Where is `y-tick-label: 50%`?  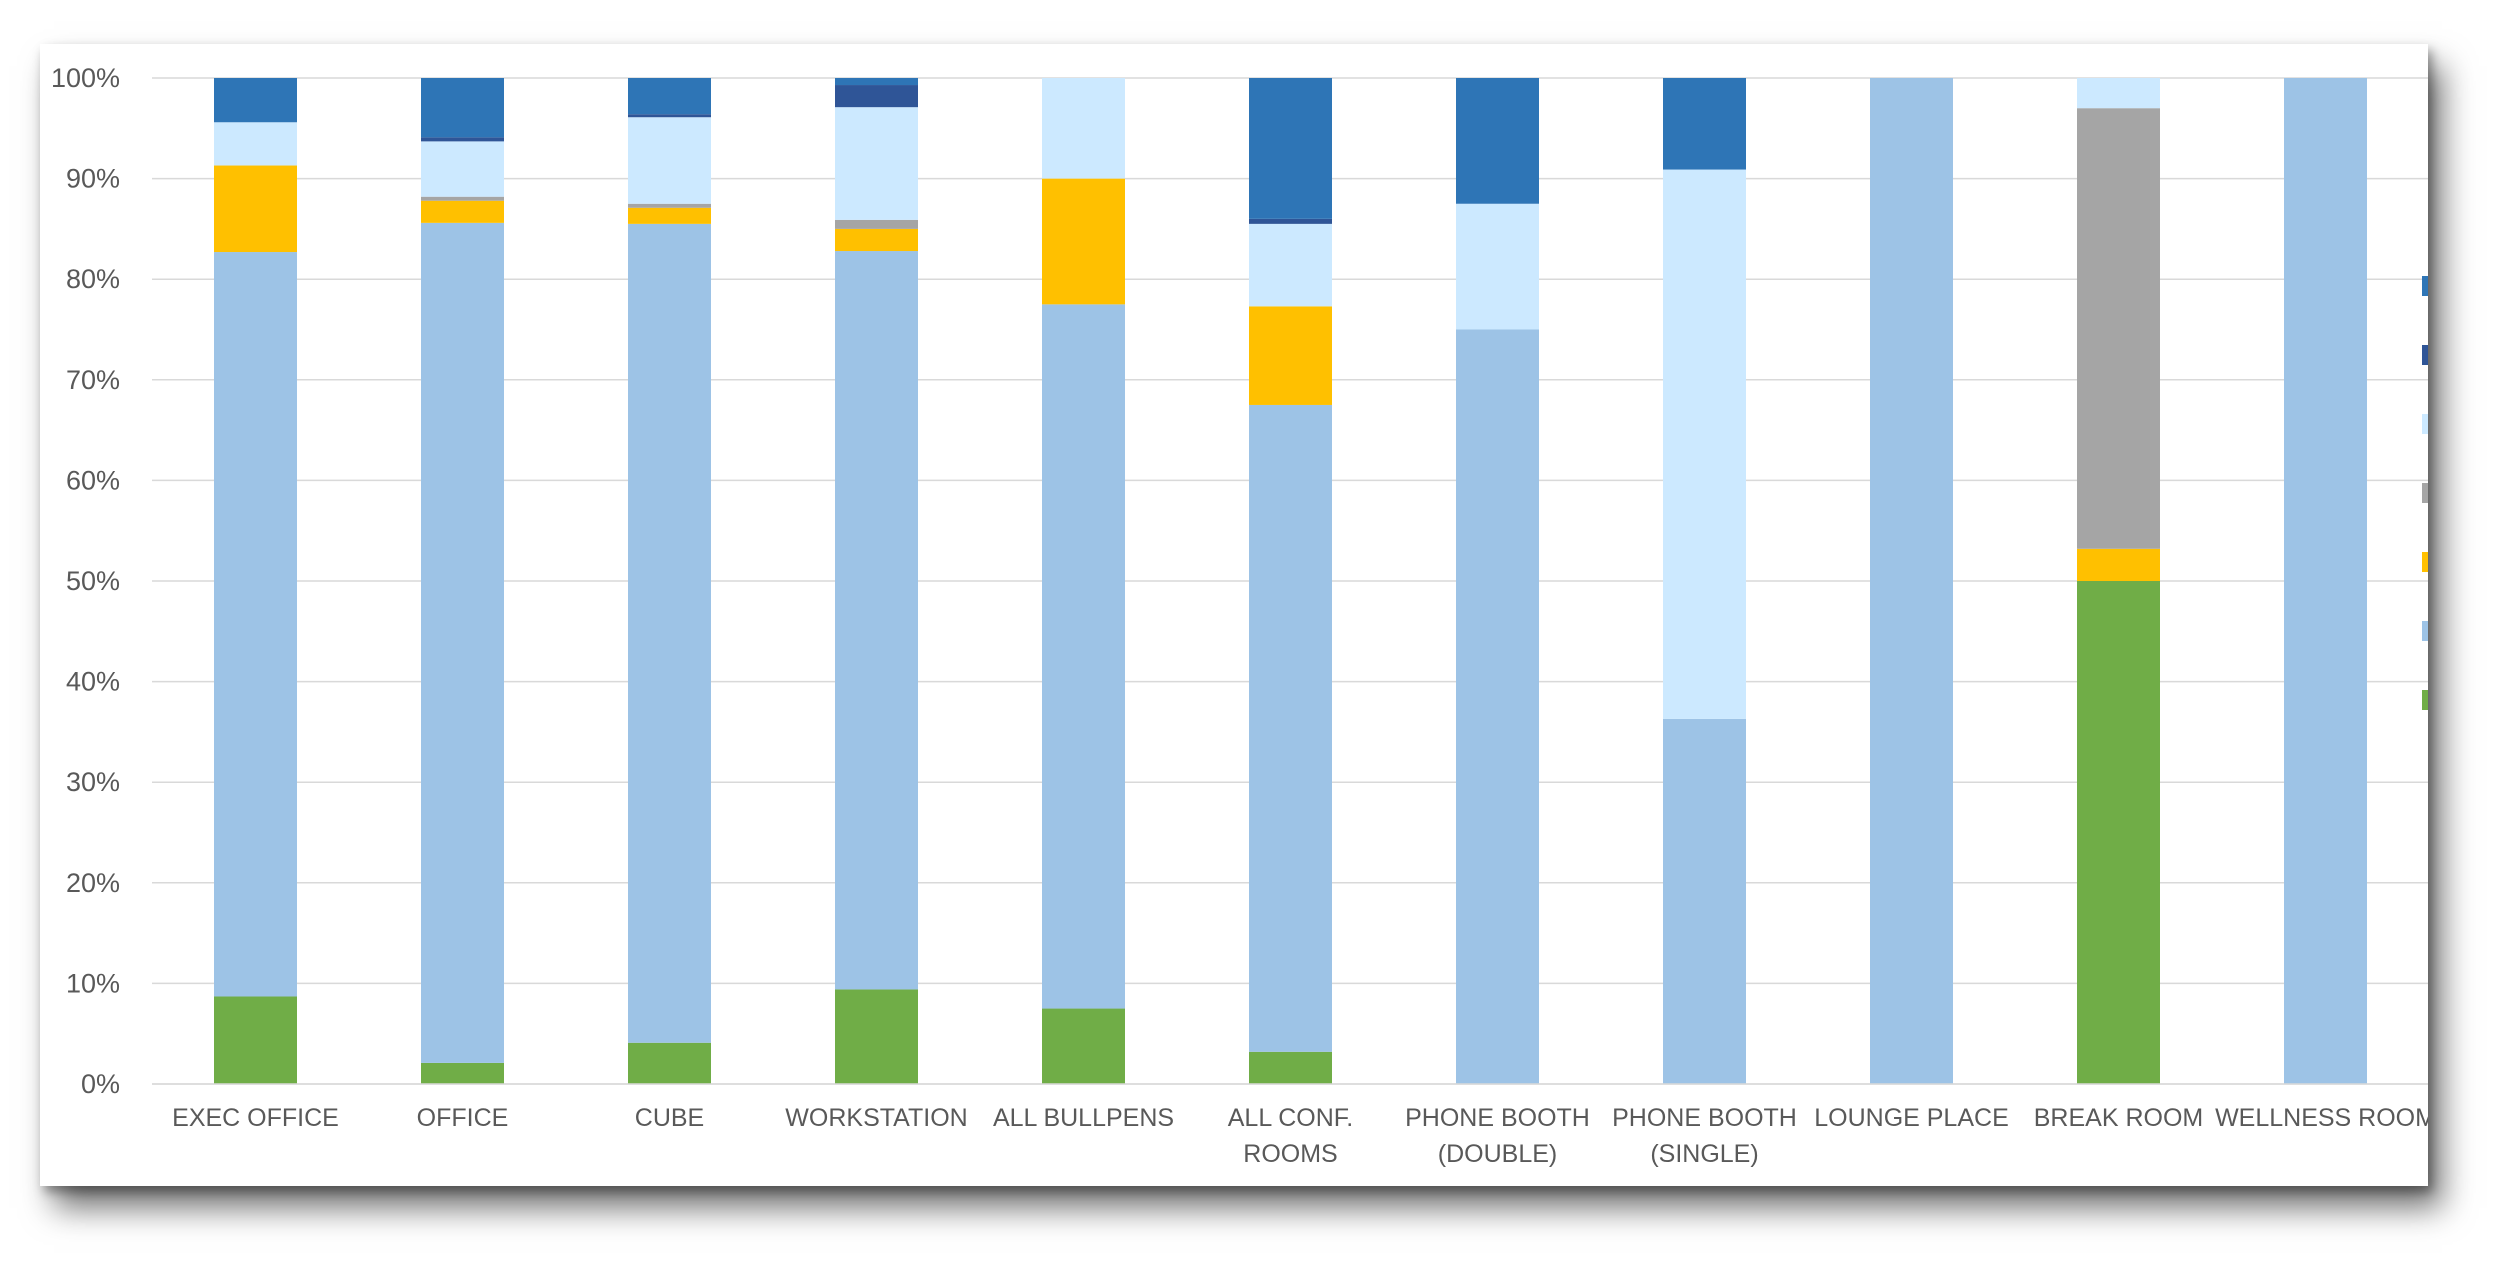 y-tick-label: 50% is located at coordinates (93, 581).